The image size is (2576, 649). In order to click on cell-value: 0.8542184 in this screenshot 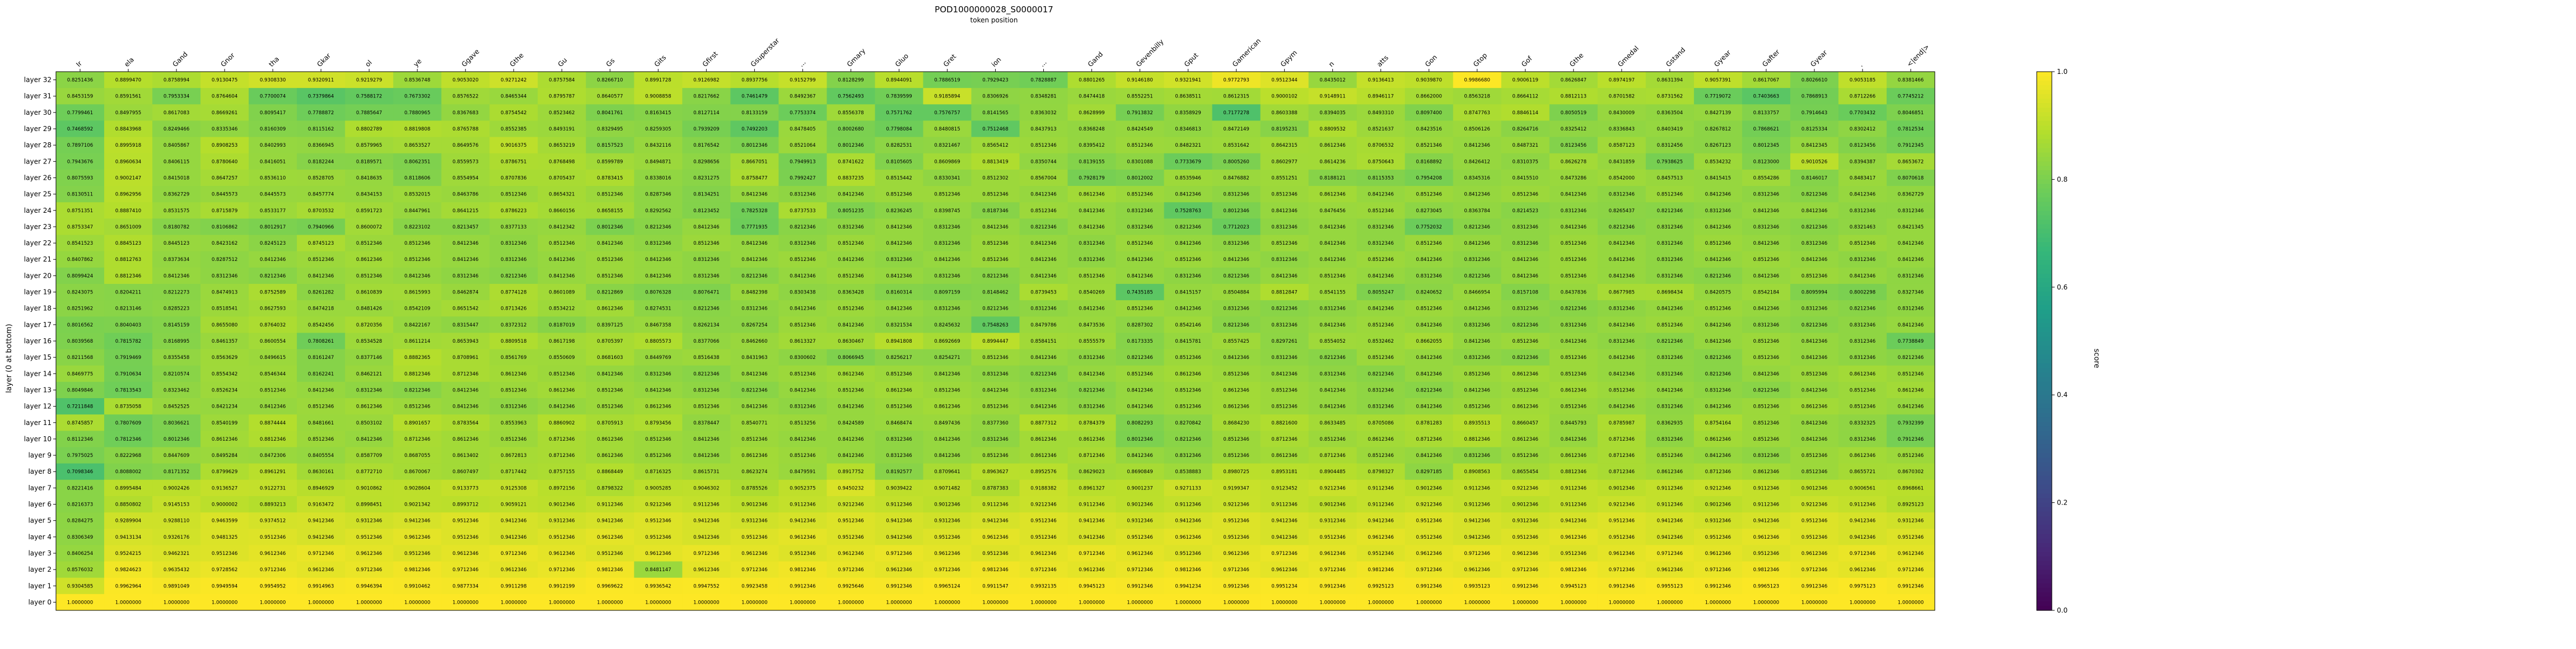, I will do `click(1766, 293)`.